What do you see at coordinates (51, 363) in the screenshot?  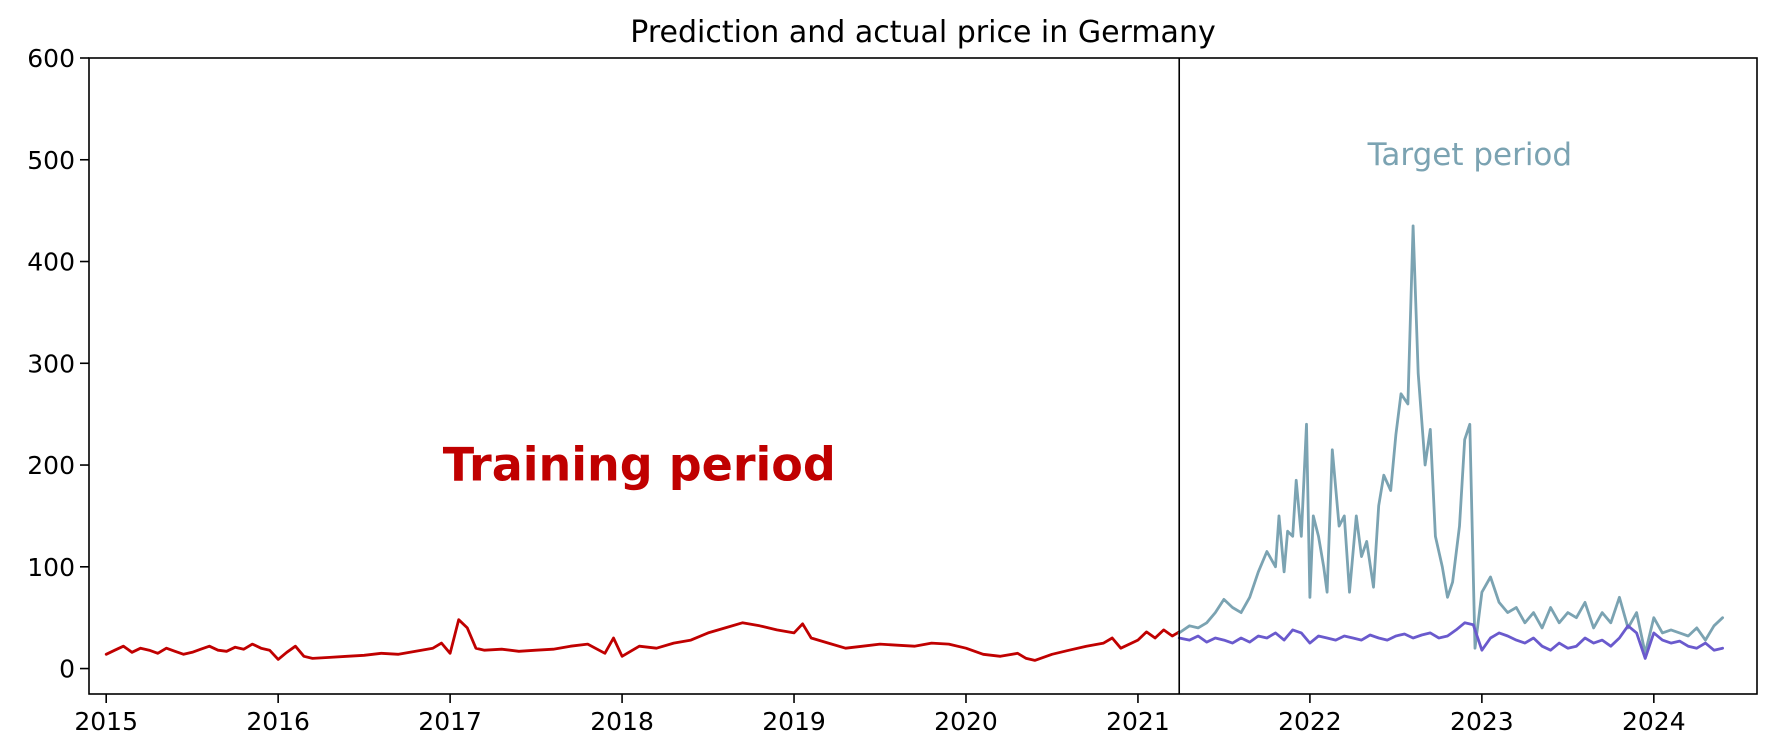 I see `y-tick-label: 300` at bounding box center [51, 363].